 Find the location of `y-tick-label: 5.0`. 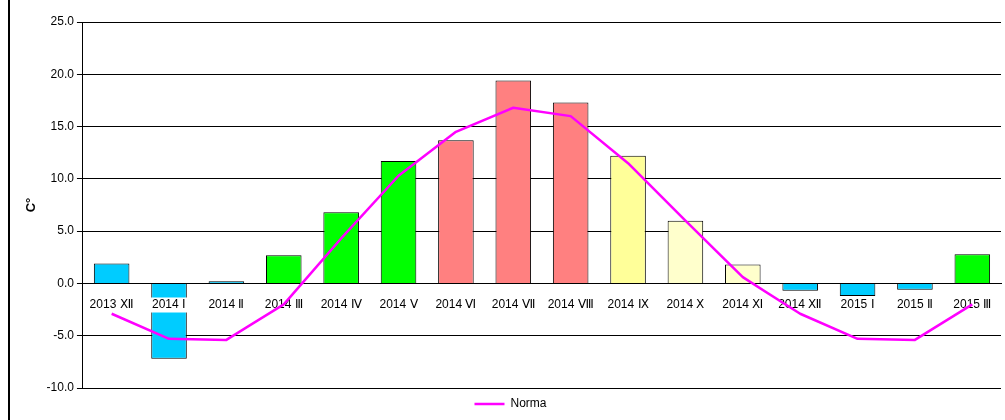

y-tick-label: 5.0 is located at coordinates (66, 230).